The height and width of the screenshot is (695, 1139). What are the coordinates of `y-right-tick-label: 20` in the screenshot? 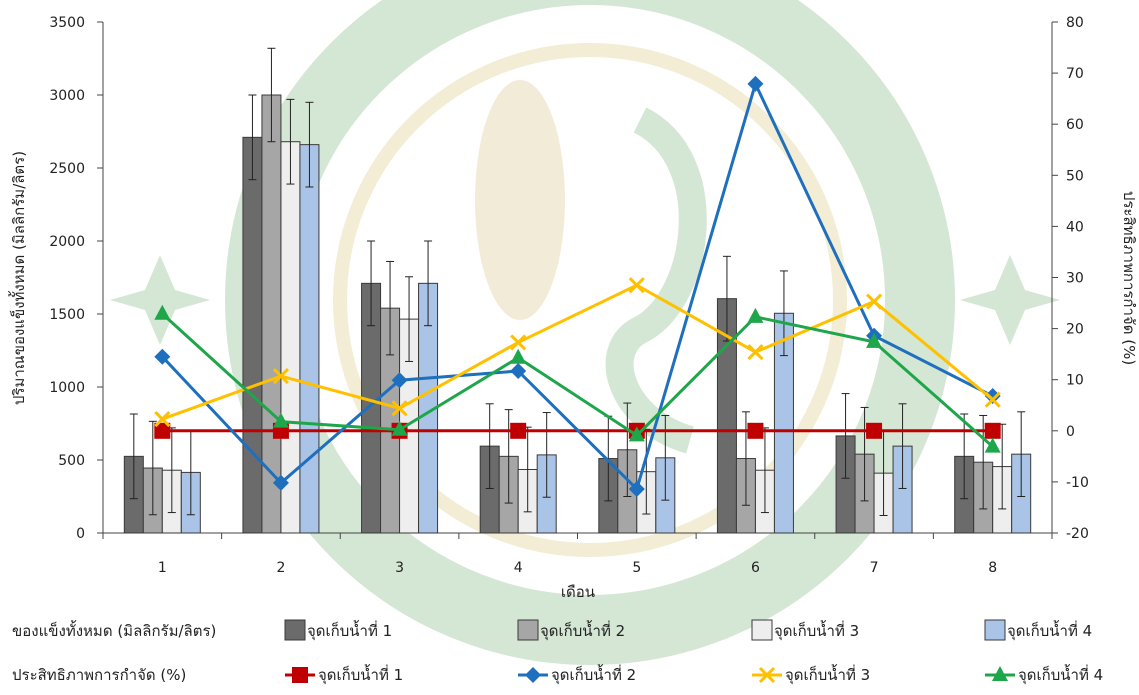 It's located at (1075, 330).